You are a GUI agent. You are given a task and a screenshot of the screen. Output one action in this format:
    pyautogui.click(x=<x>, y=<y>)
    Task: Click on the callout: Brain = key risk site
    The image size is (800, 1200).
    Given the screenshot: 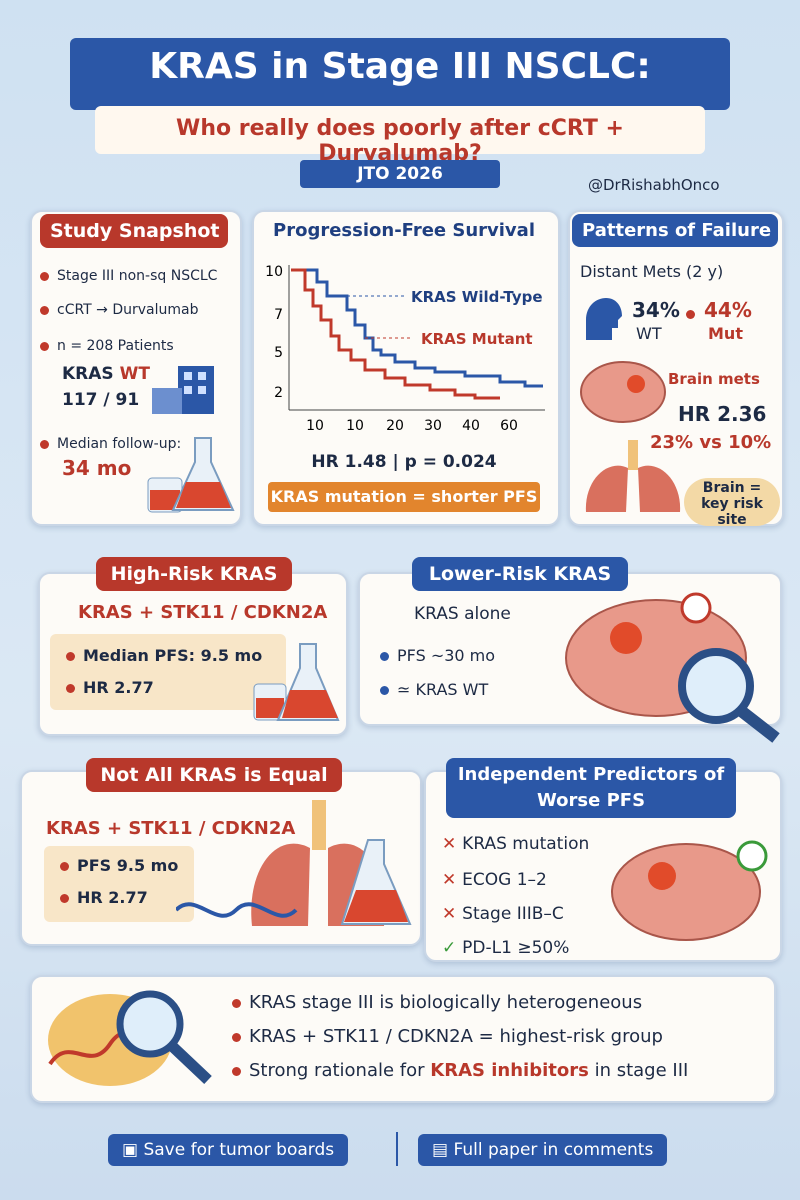 What is the action you would take?
    pyautogui.click(x=732, y=504)
    